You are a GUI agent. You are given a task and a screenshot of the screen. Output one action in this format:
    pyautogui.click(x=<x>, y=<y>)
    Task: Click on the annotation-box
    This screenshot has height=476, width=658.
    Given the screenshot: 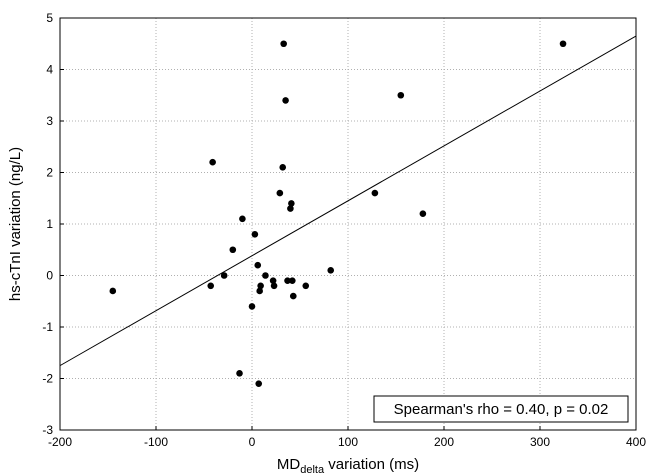 What is the action you would take?
    pyautogui.click(x=501, y=409)
    